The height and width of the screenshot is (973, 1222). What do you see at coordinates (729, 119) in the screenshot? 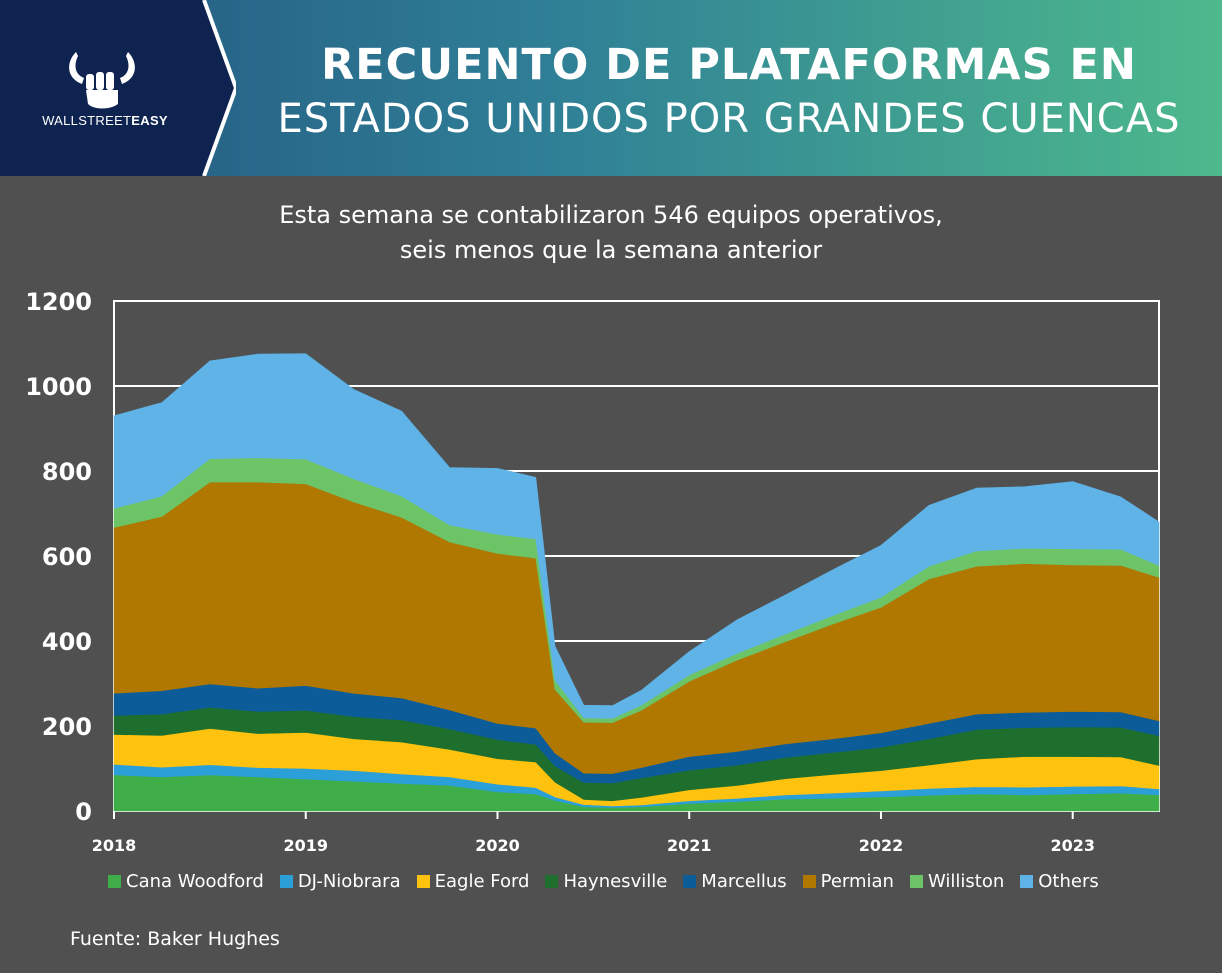
I see `page-title-line2: ESTADOS UNIDOS POR GRANDES CUENCAS` at bounding box center [729, 119].